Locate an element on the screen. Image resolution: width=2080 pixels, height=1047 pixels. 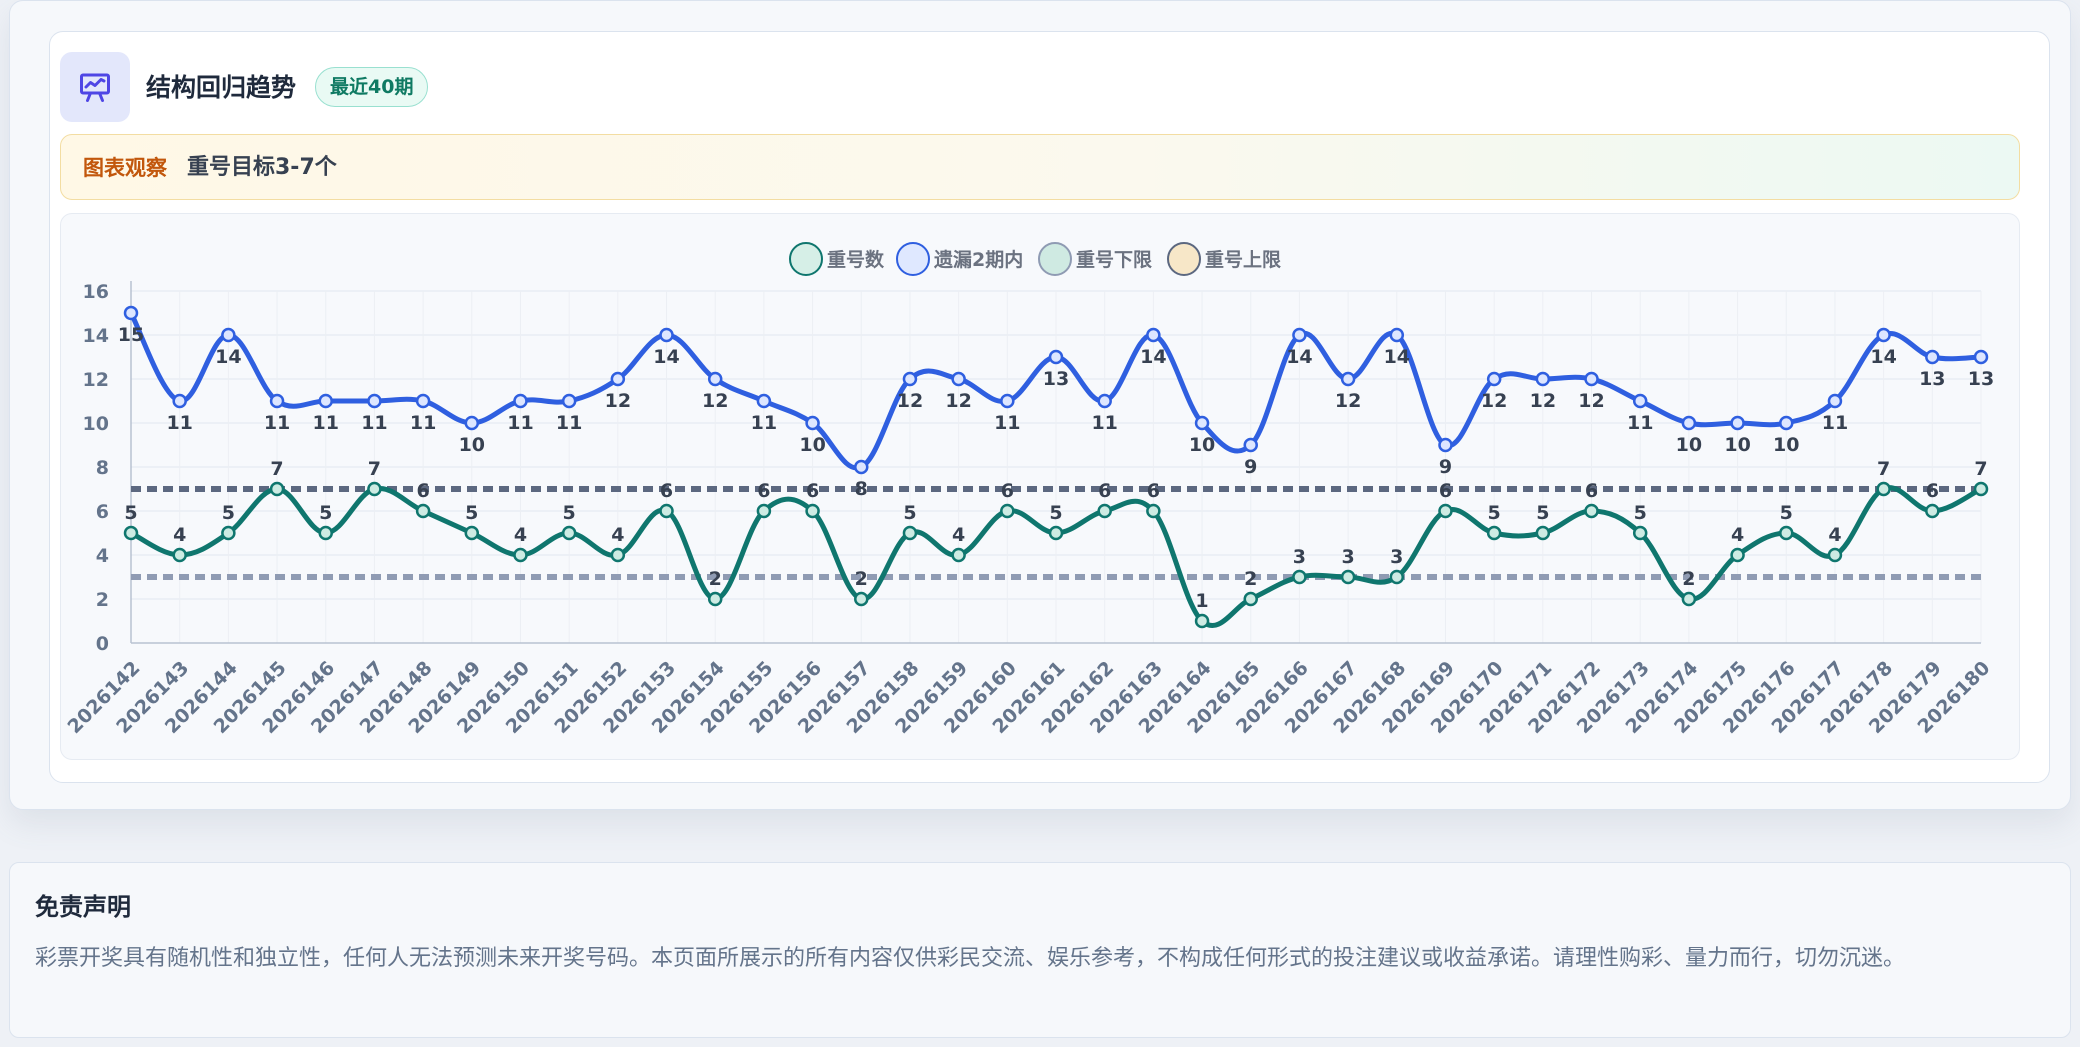
y-tick-label: 16 is located at coordinates (96, 292).